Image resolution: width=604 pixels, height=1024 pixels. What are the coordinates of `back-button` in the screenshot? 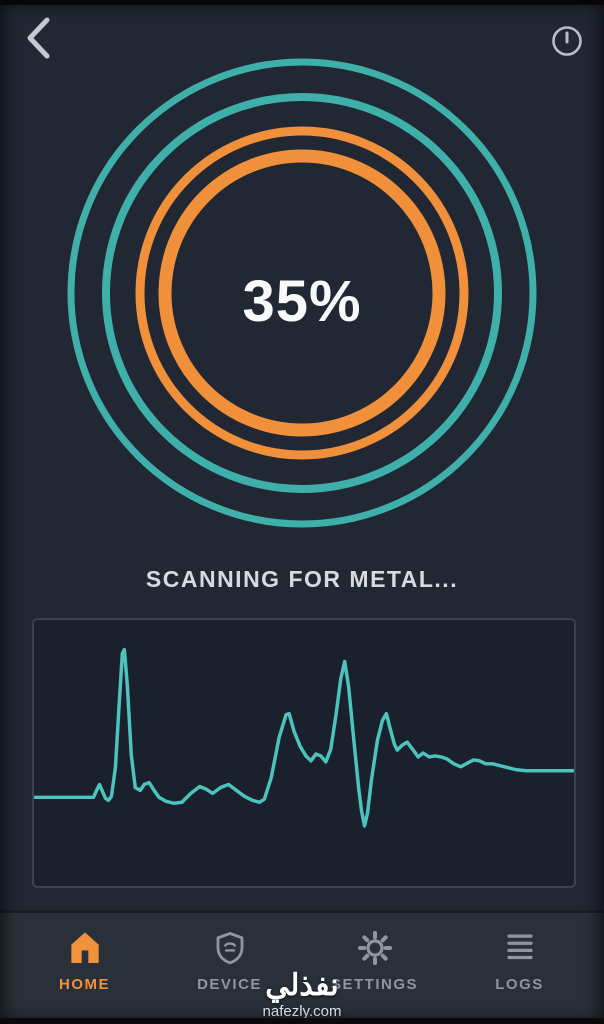 It's located at (38, 40).